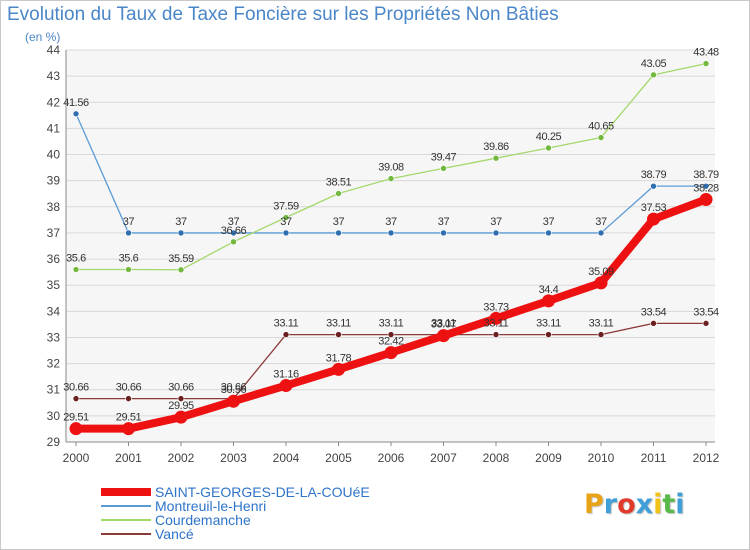  Describe the element at coordinates (54, 50) in the screenshot. I see `y-tick-label: 44` at that location.